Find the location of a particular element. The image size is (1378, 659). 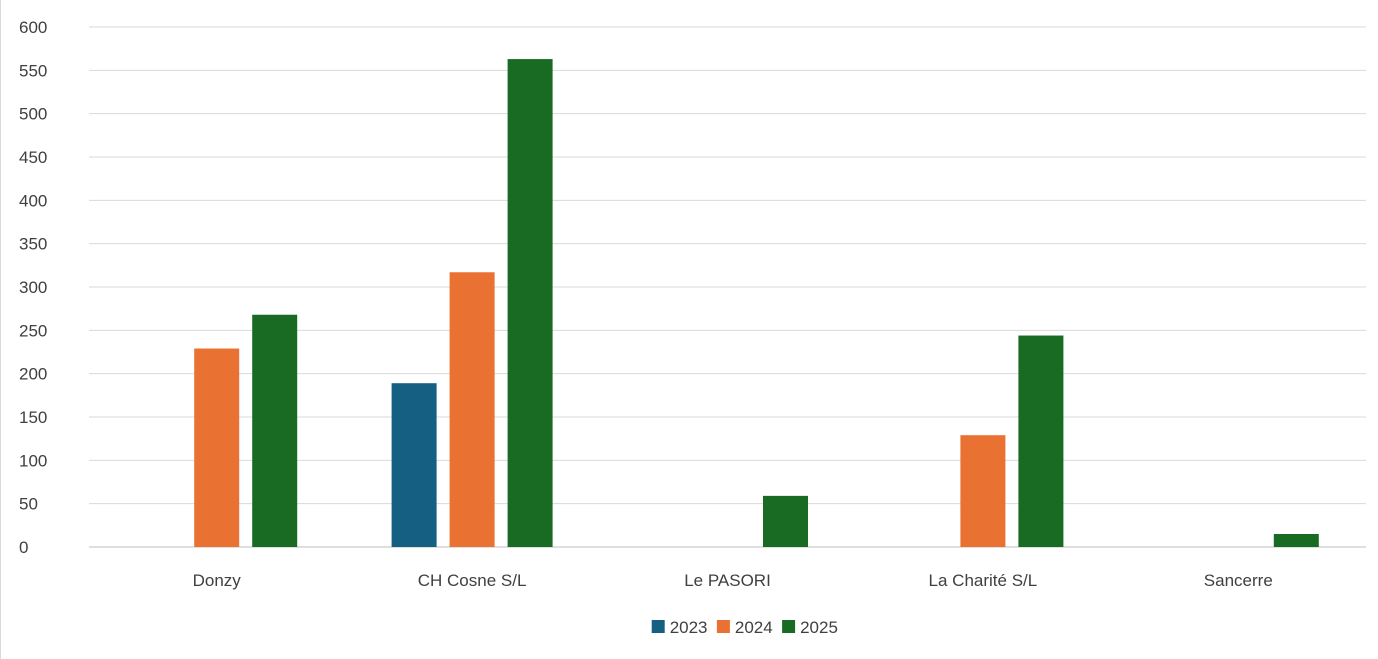

y-tick-label: 350 is located at coordinates (33, 244).